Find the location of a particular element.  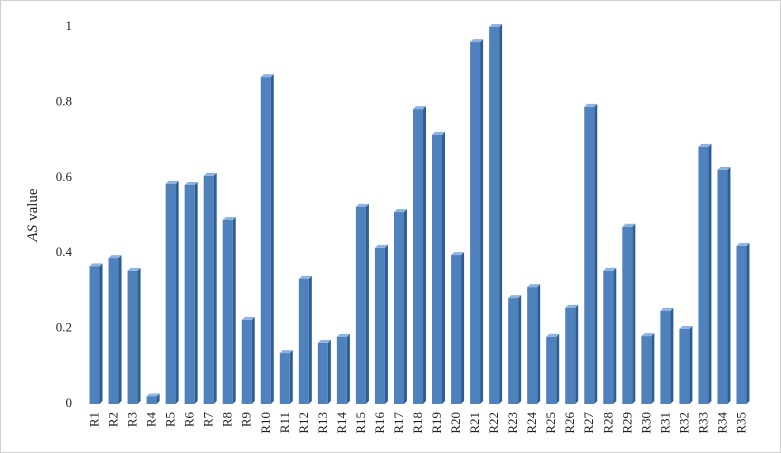

x-tick-label: R14 is located at coordinates (341, 423).